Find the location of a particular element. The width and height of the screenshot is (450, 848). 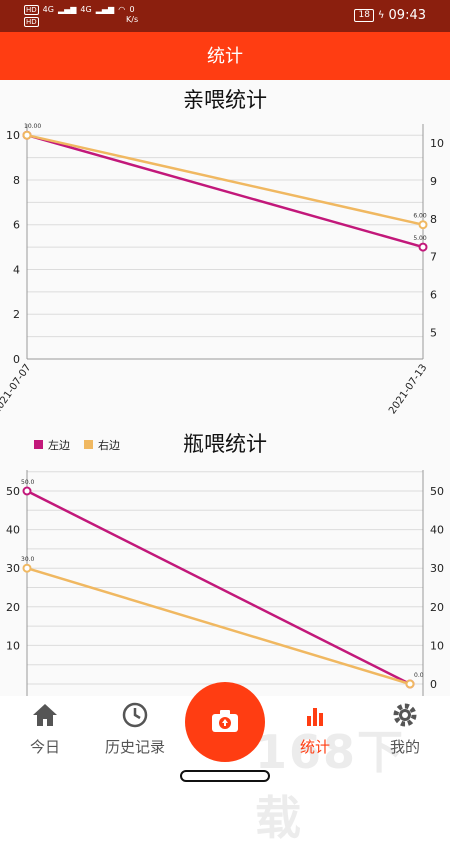

nav-label-today: 今日 is located at coordinates (44, 747).